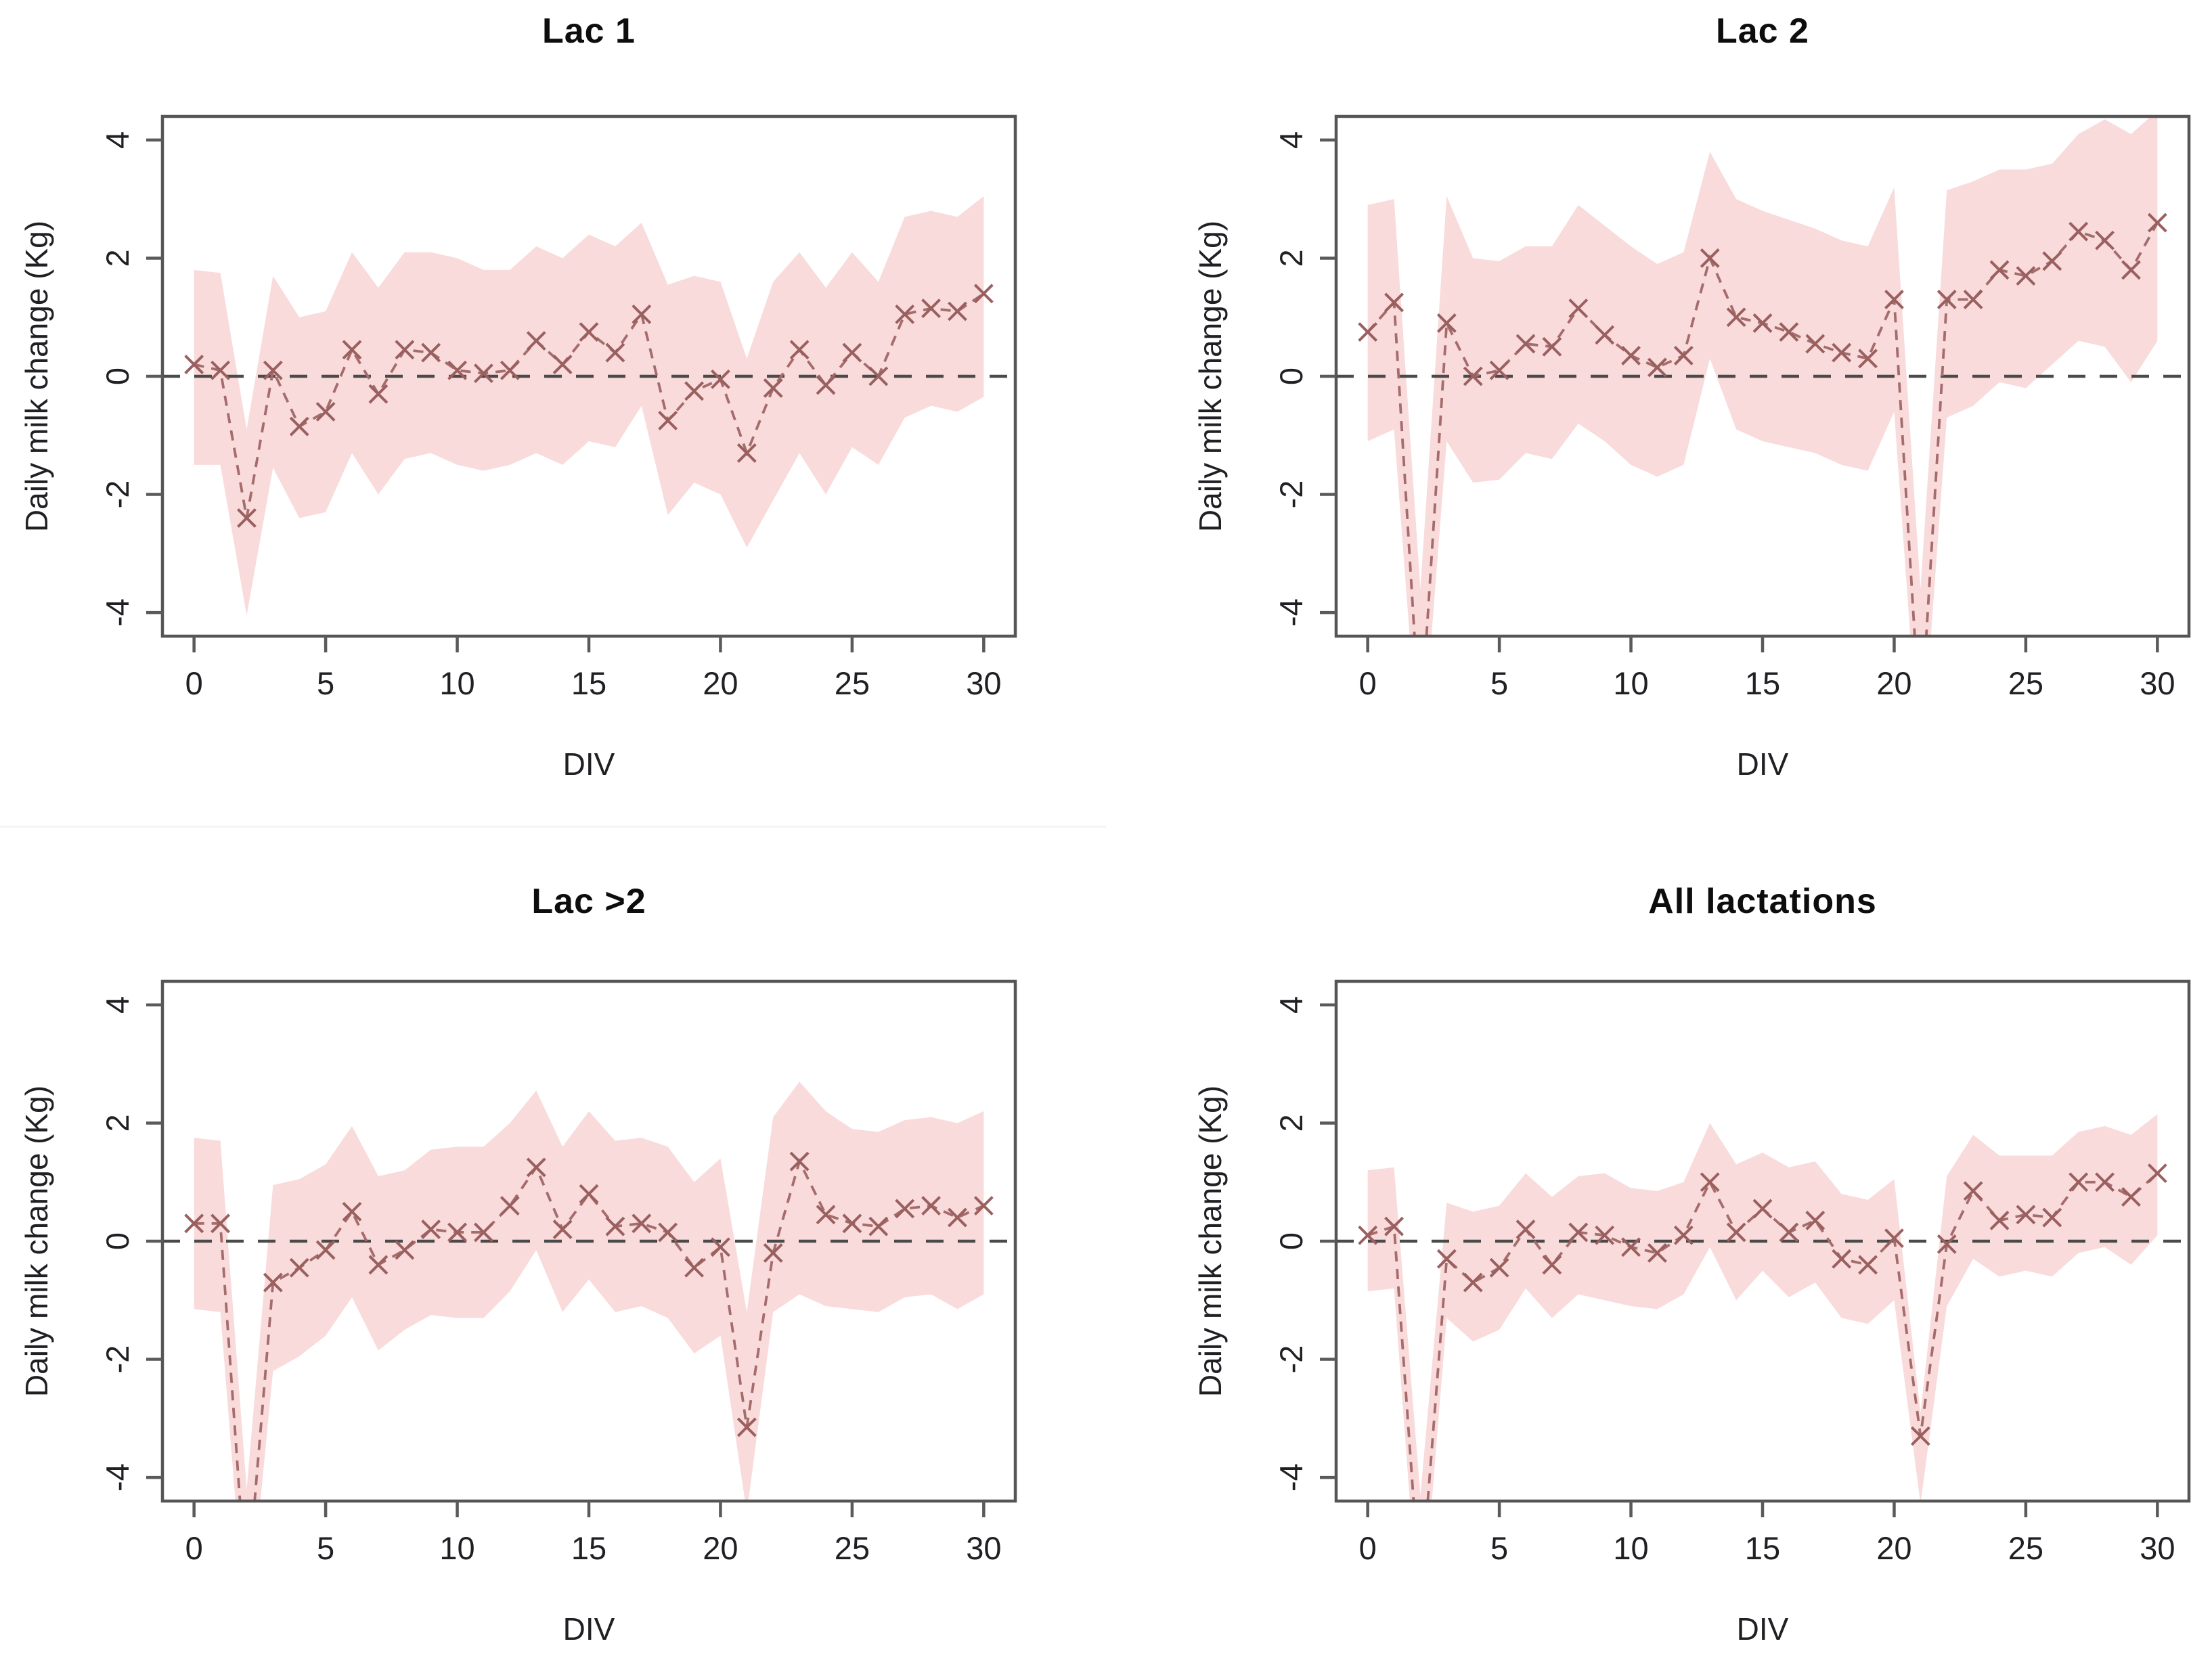 This screenshot has height=1654, width=2212. Describe the element at coordinates (589, 31) in the screenshot. I see `panel-title-lac1: Lac 1` at that location.